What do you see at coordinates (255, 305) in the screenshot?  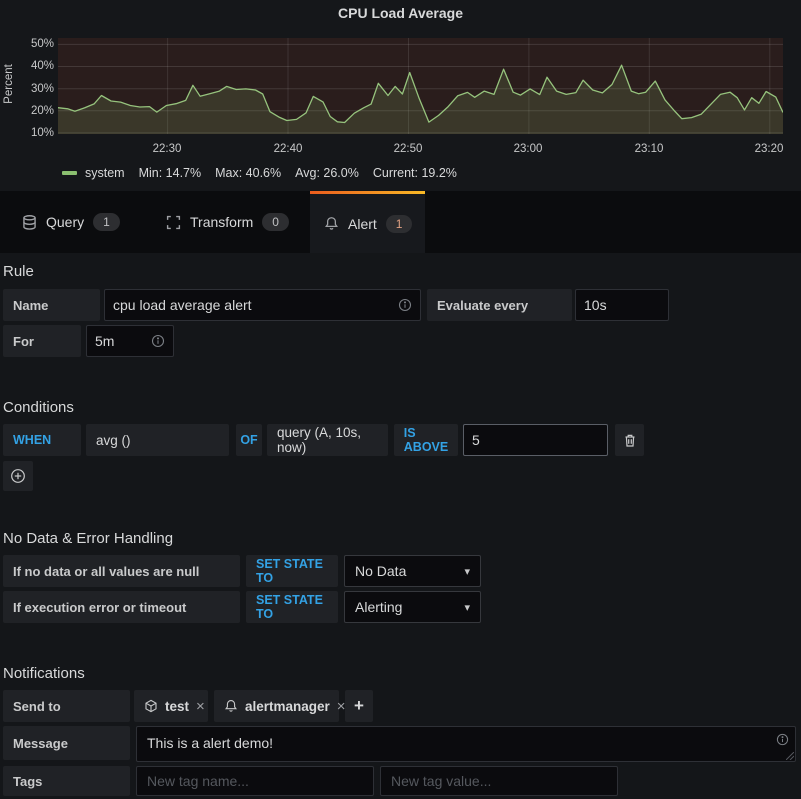 I see `rule-name-input` at bounding box center [255, 305].